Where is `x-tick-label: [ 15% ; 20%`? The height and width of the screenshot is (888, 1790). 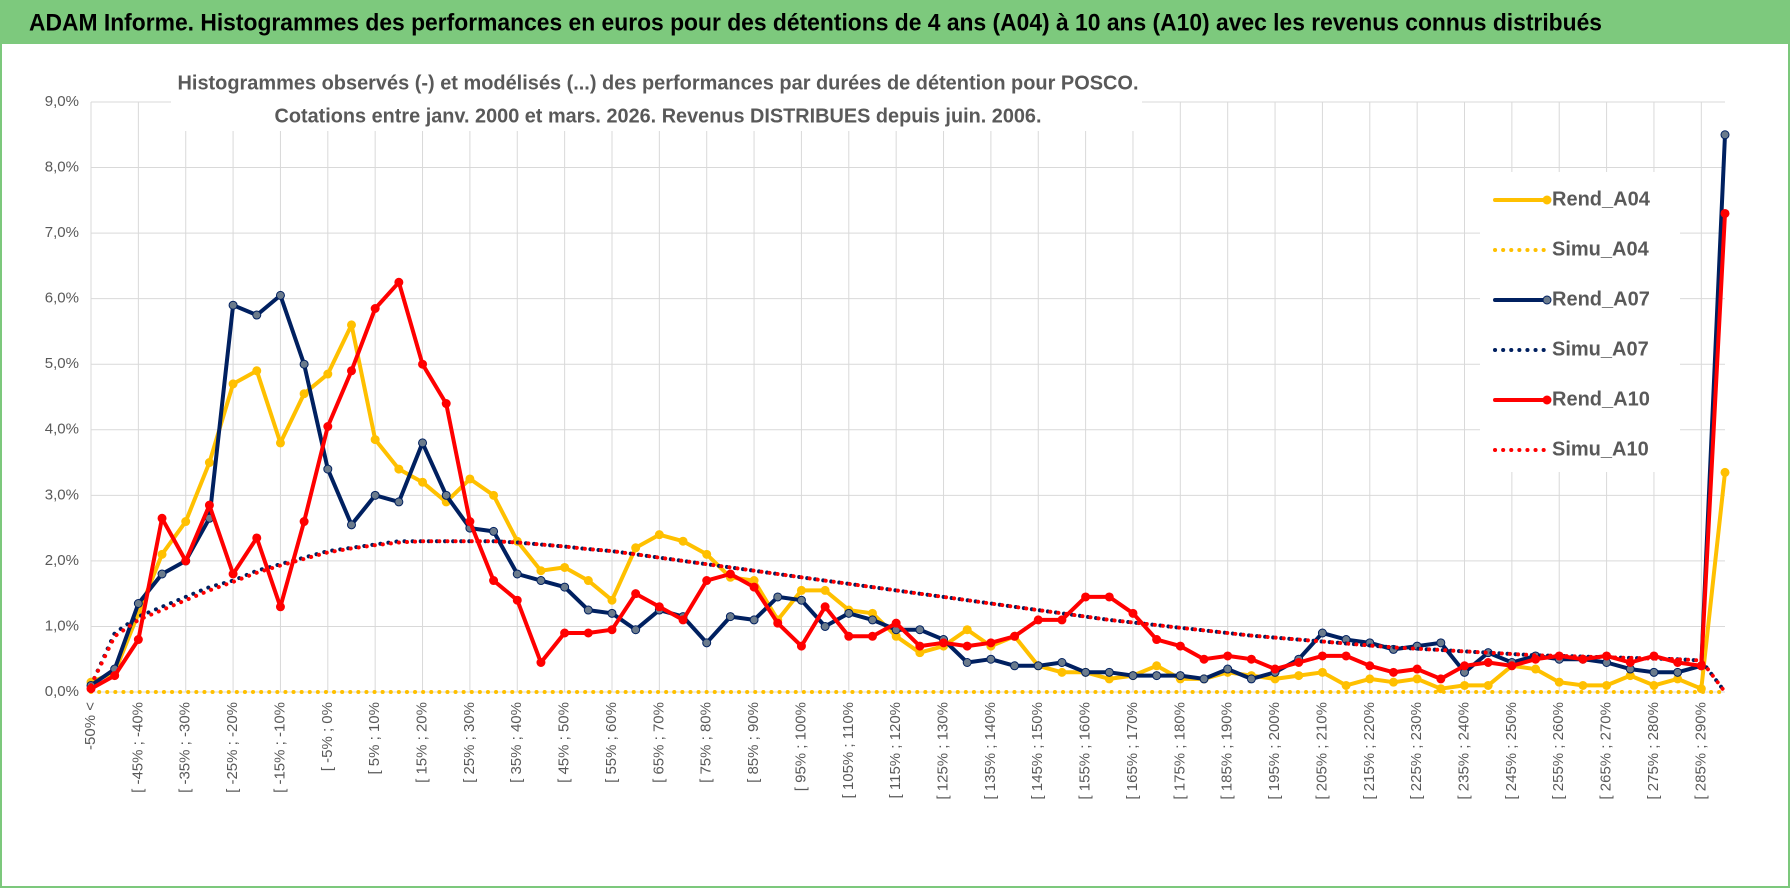 x-tick-label: [ 15% ; 20% is located at coordinates (422, 742).